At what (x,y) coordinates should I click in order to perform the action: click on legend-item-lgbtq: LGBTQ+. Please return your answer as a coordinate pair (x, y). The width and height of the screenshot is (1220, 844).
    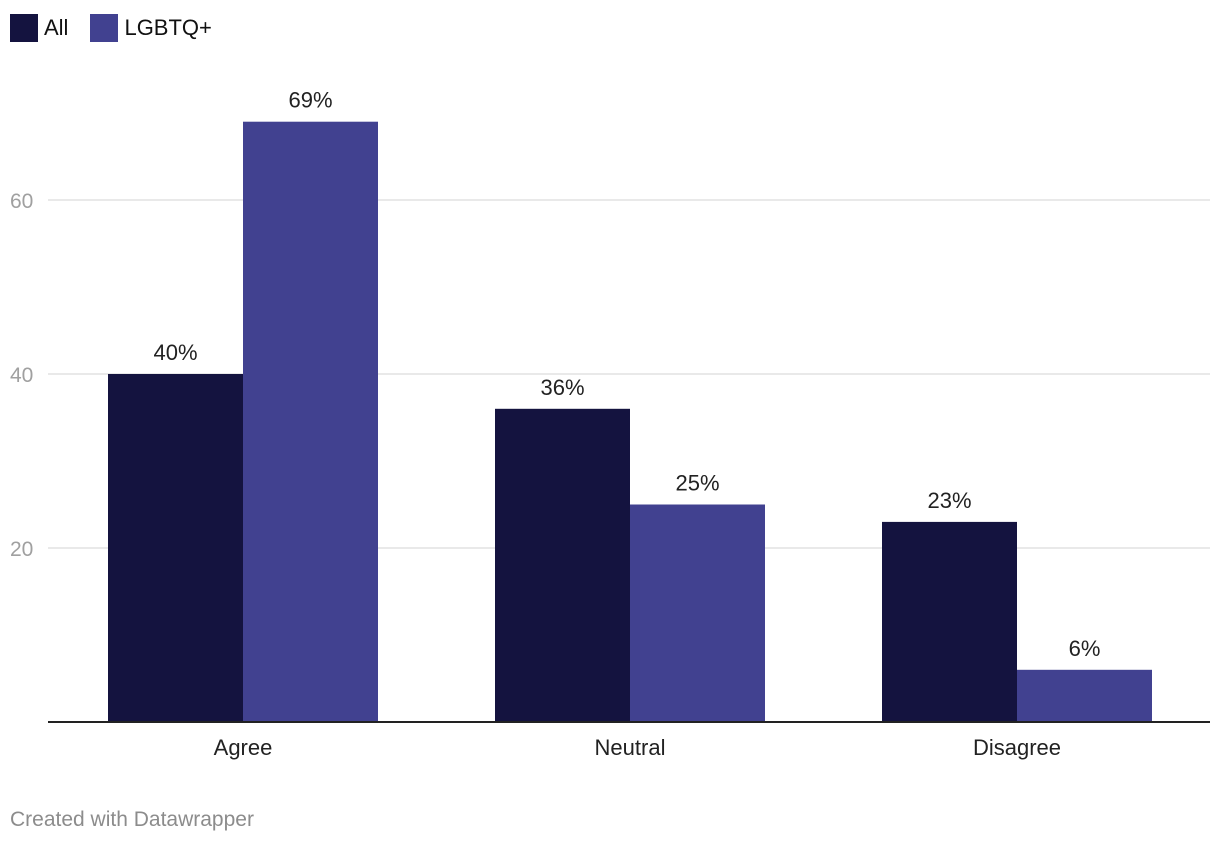
    Looking at the image, I should click on (151, 28).